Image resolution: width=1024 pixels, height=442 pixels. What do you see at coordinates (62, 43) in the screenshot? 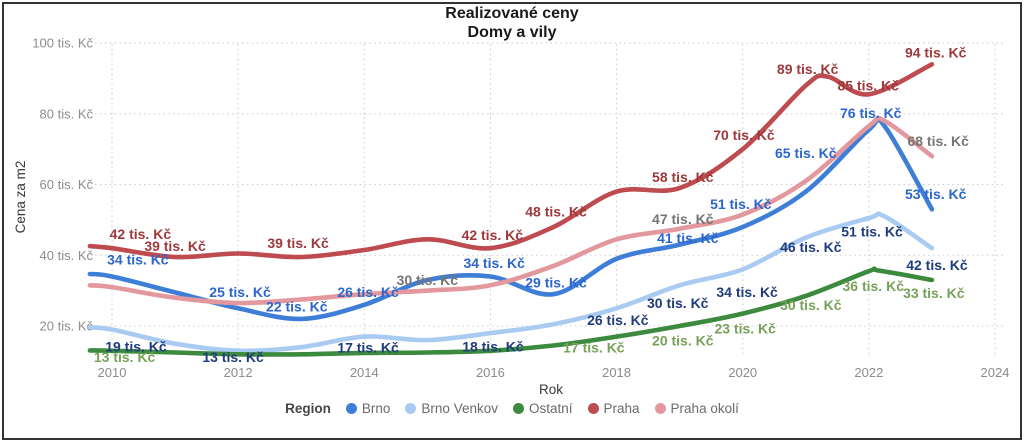
I see `y-tick-label: 100 tis. Kč` at bounding box center [62, 43].